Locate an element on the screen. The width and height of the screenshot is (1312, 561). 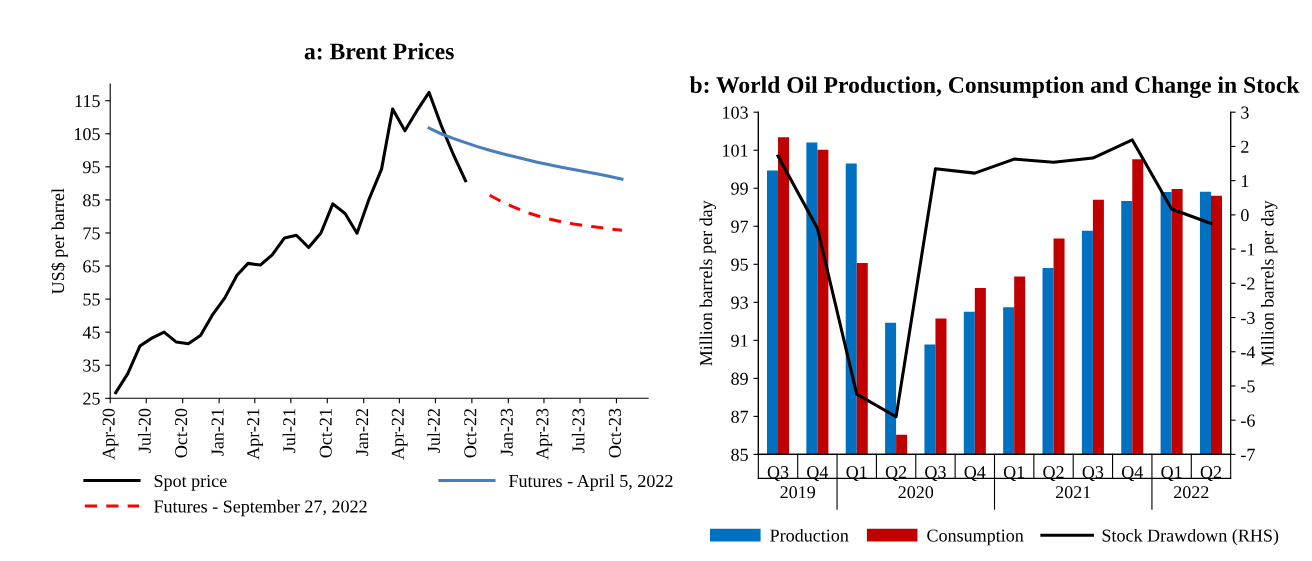
y-tick-label: 101 is located at coordinates (735, 150).